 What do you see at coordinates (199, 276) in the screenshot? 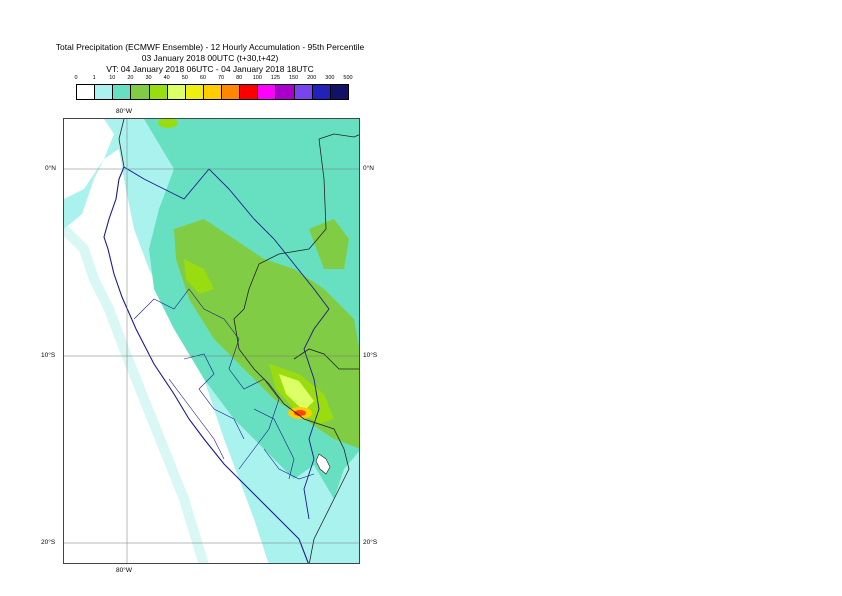
I see `precip-30-40-north` at bounding box center [199, 276].